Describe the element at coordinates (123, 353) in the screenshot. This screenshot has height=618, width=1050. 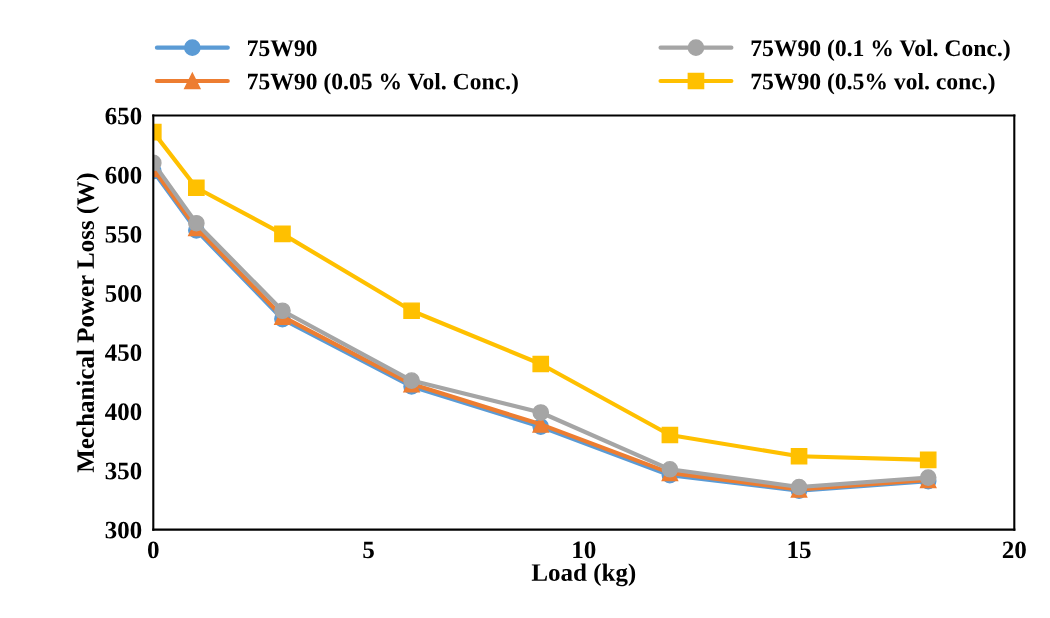
I see `y-tick-label: 450` at that location.